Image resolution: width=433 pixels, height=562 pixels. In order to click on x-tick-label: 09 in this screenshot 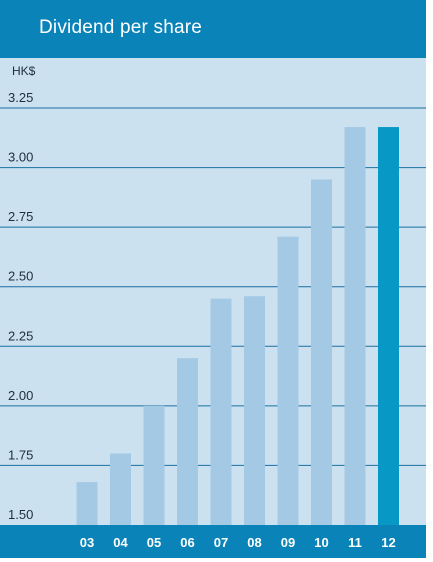, I will do `click(288, 542)`.